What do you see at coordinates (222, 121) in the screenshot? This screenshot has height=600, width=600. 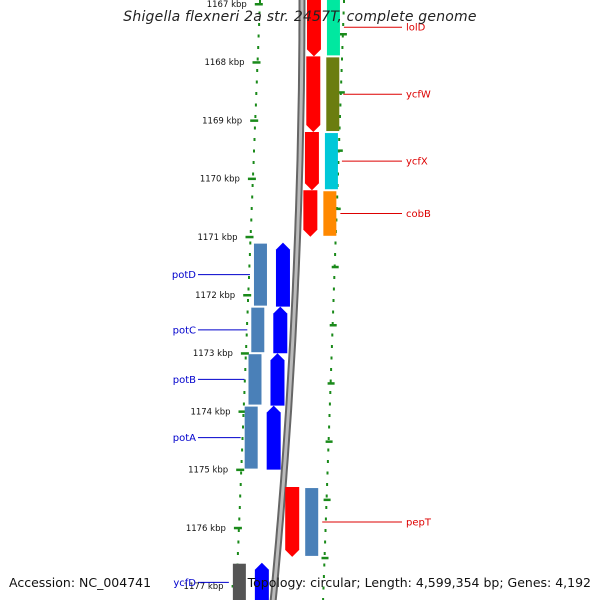 I see `scale-label: 1169 kbp` at bounding box center [222, 121].